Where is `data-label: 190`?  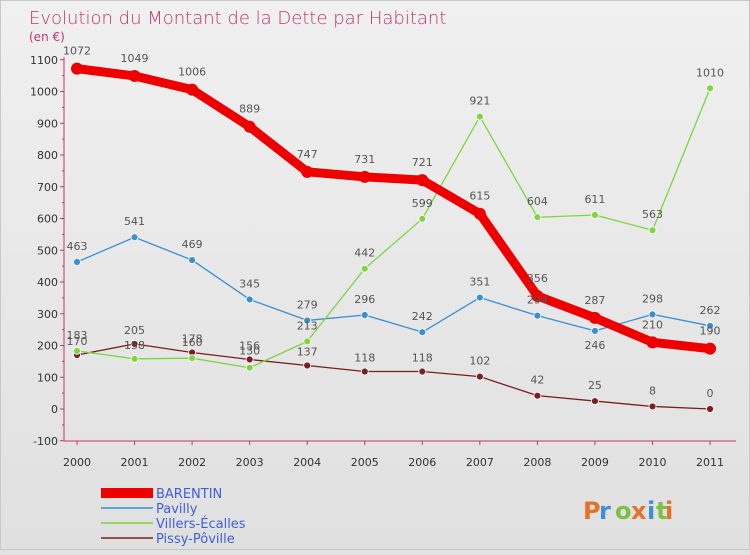
data-label: 190 is located at coordinates (710, 331).